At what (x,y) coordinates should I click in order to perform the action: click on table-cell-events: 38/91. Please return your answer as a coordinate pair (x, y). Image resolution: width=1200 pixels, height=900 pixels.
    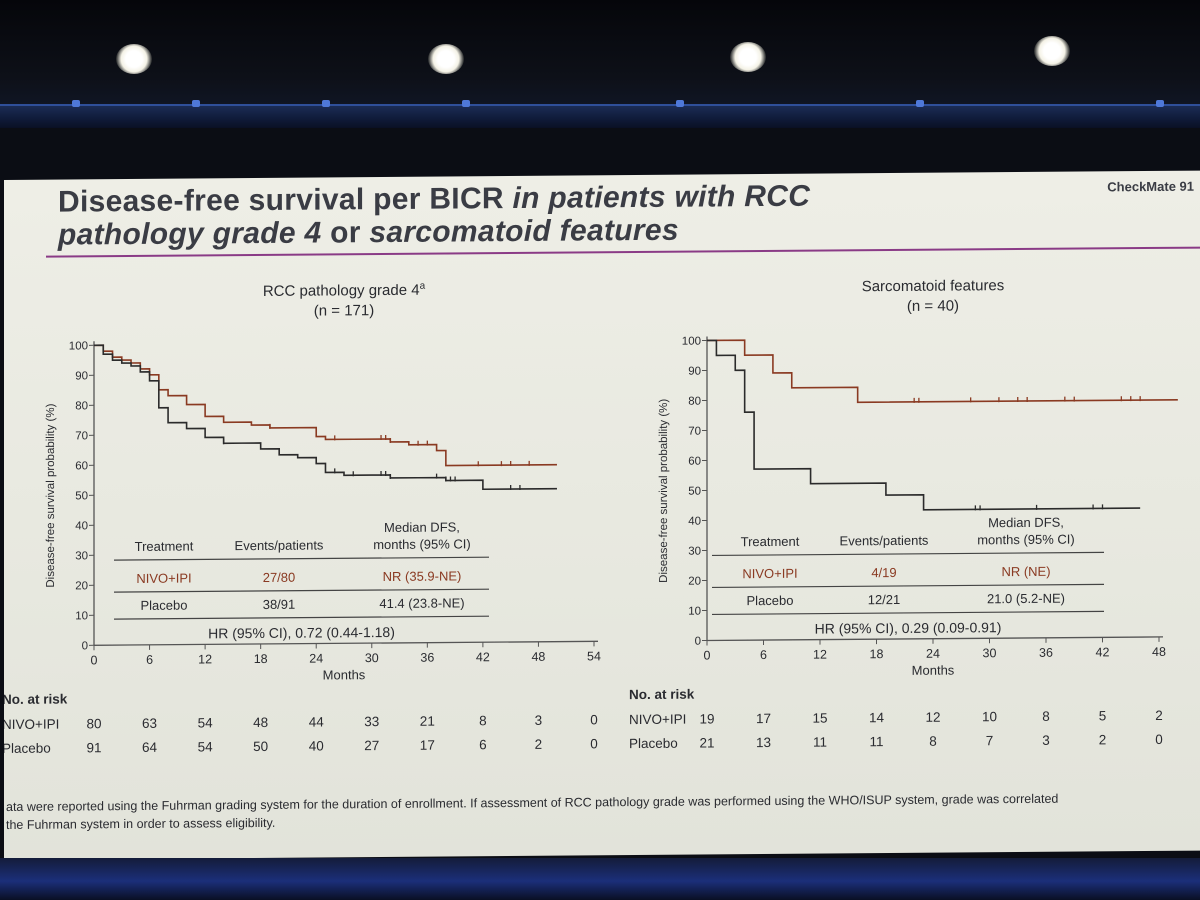
    Looking at the image, I should click on (279, 604).